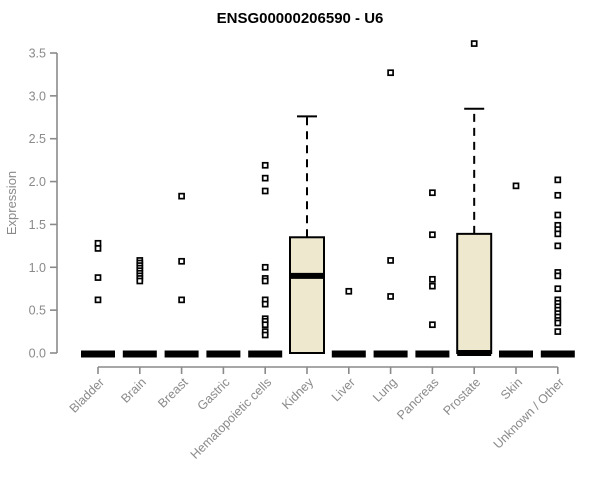 The height and width of the screenshot is (500, 600). Describe the element at coordinates (37, 96) in the screenshot. I see `y-tick-label: 3.0` at that location.